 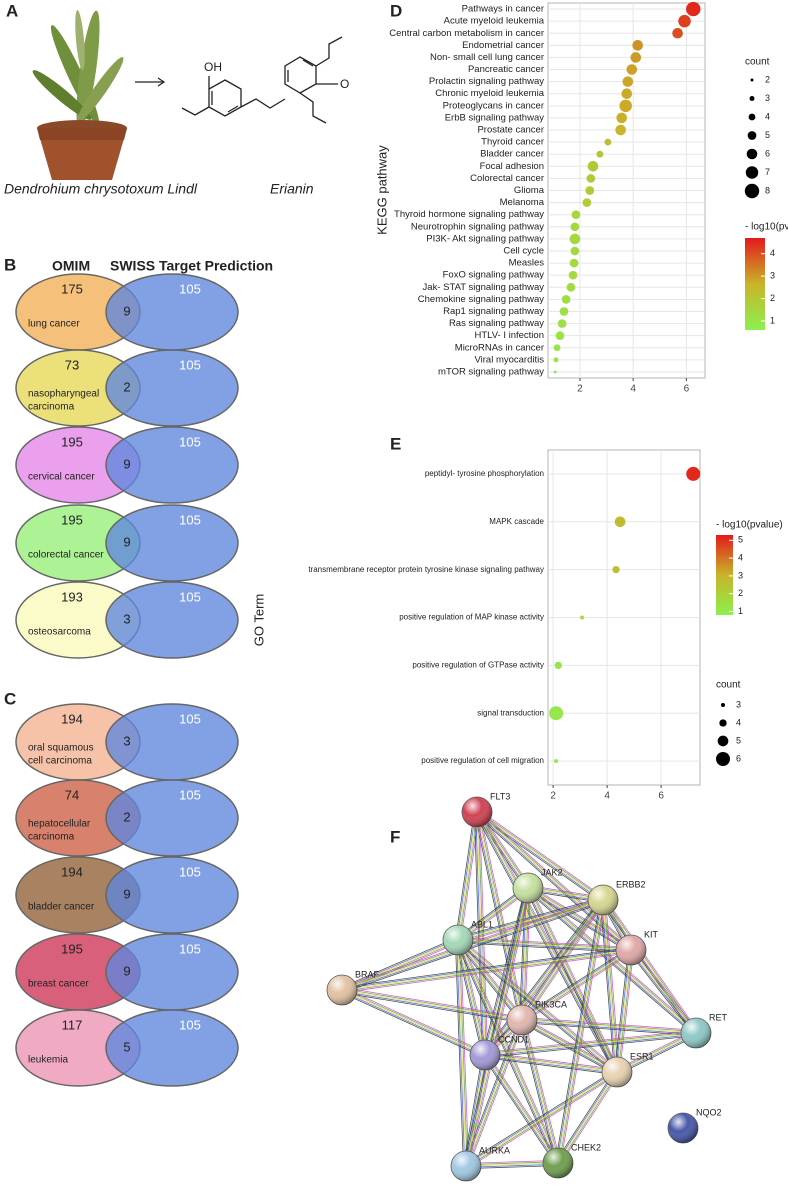 What do you see at coordinates (258, 620) in the screenshot?
I see `y-axis-title: GO Term` at bounding box center [258, 620].